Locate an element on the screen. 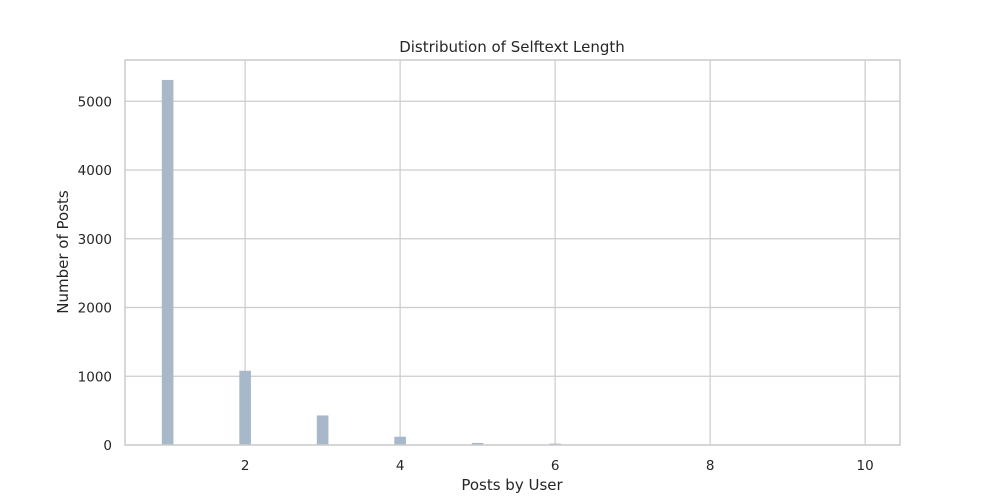 This screenshot has width=1000, height=500. x-tick-label: 8 is located at coordinates (710, 466).